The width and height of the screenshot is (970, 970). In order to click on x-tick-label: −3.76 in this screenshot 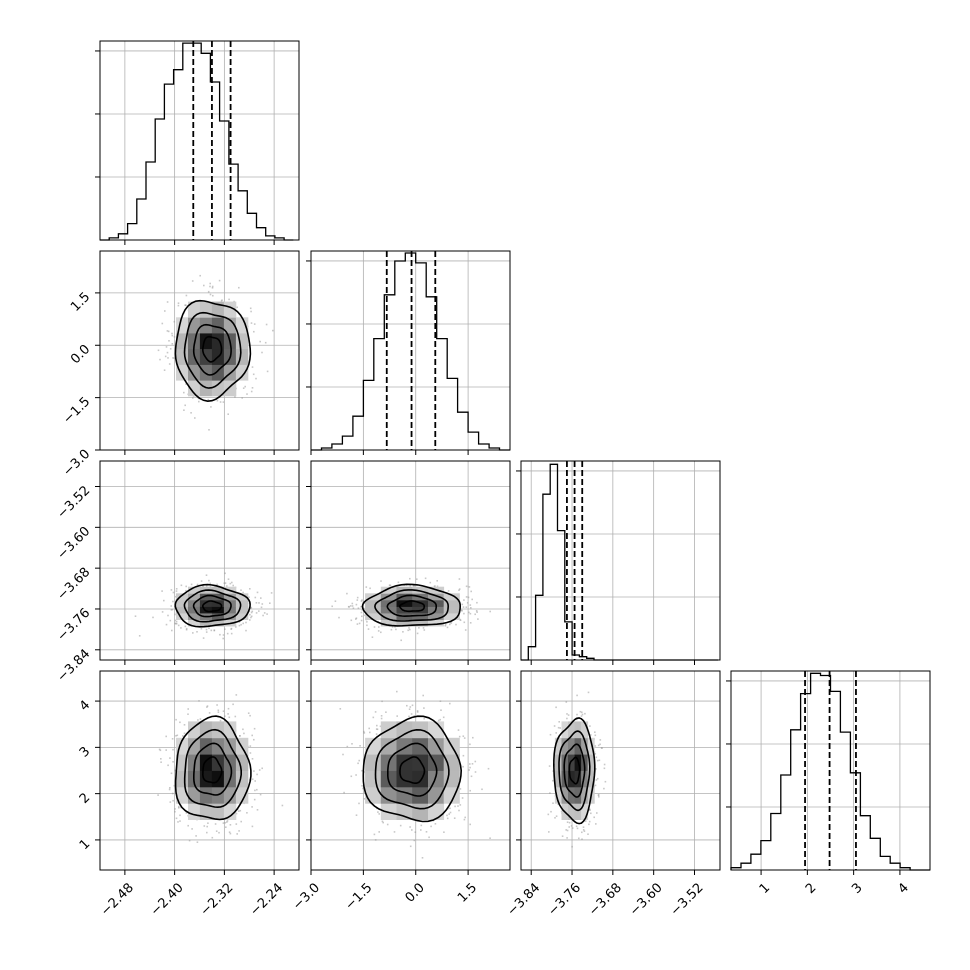, I will do `click(564, 899)`.